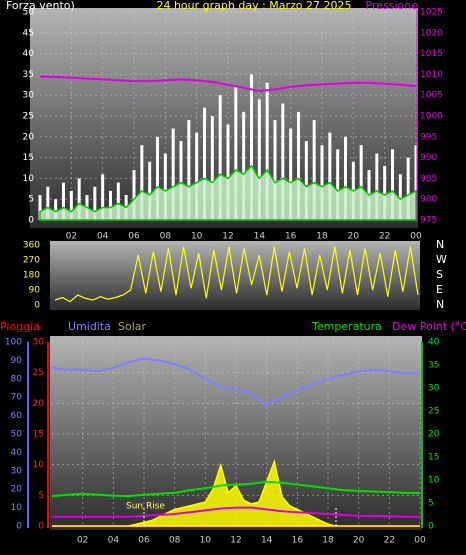  I want to click on legend-label: Temperatura, so click(346, 326).